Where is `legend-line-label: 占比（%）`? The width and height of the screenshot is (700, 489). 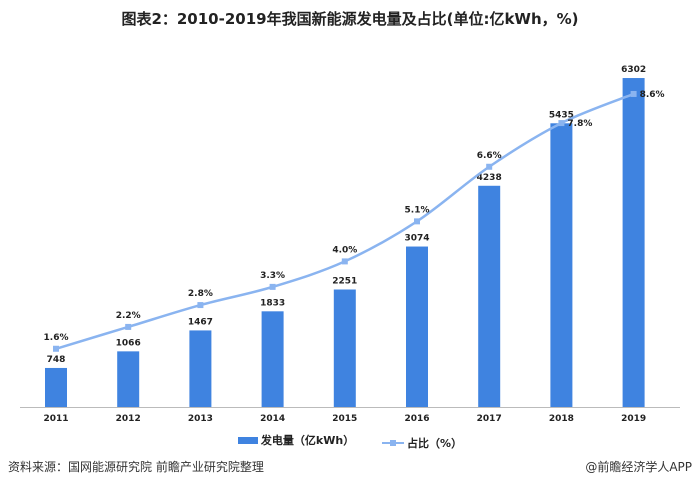
legend-line-label: 占比（%） is located at coordinates (435, 443).